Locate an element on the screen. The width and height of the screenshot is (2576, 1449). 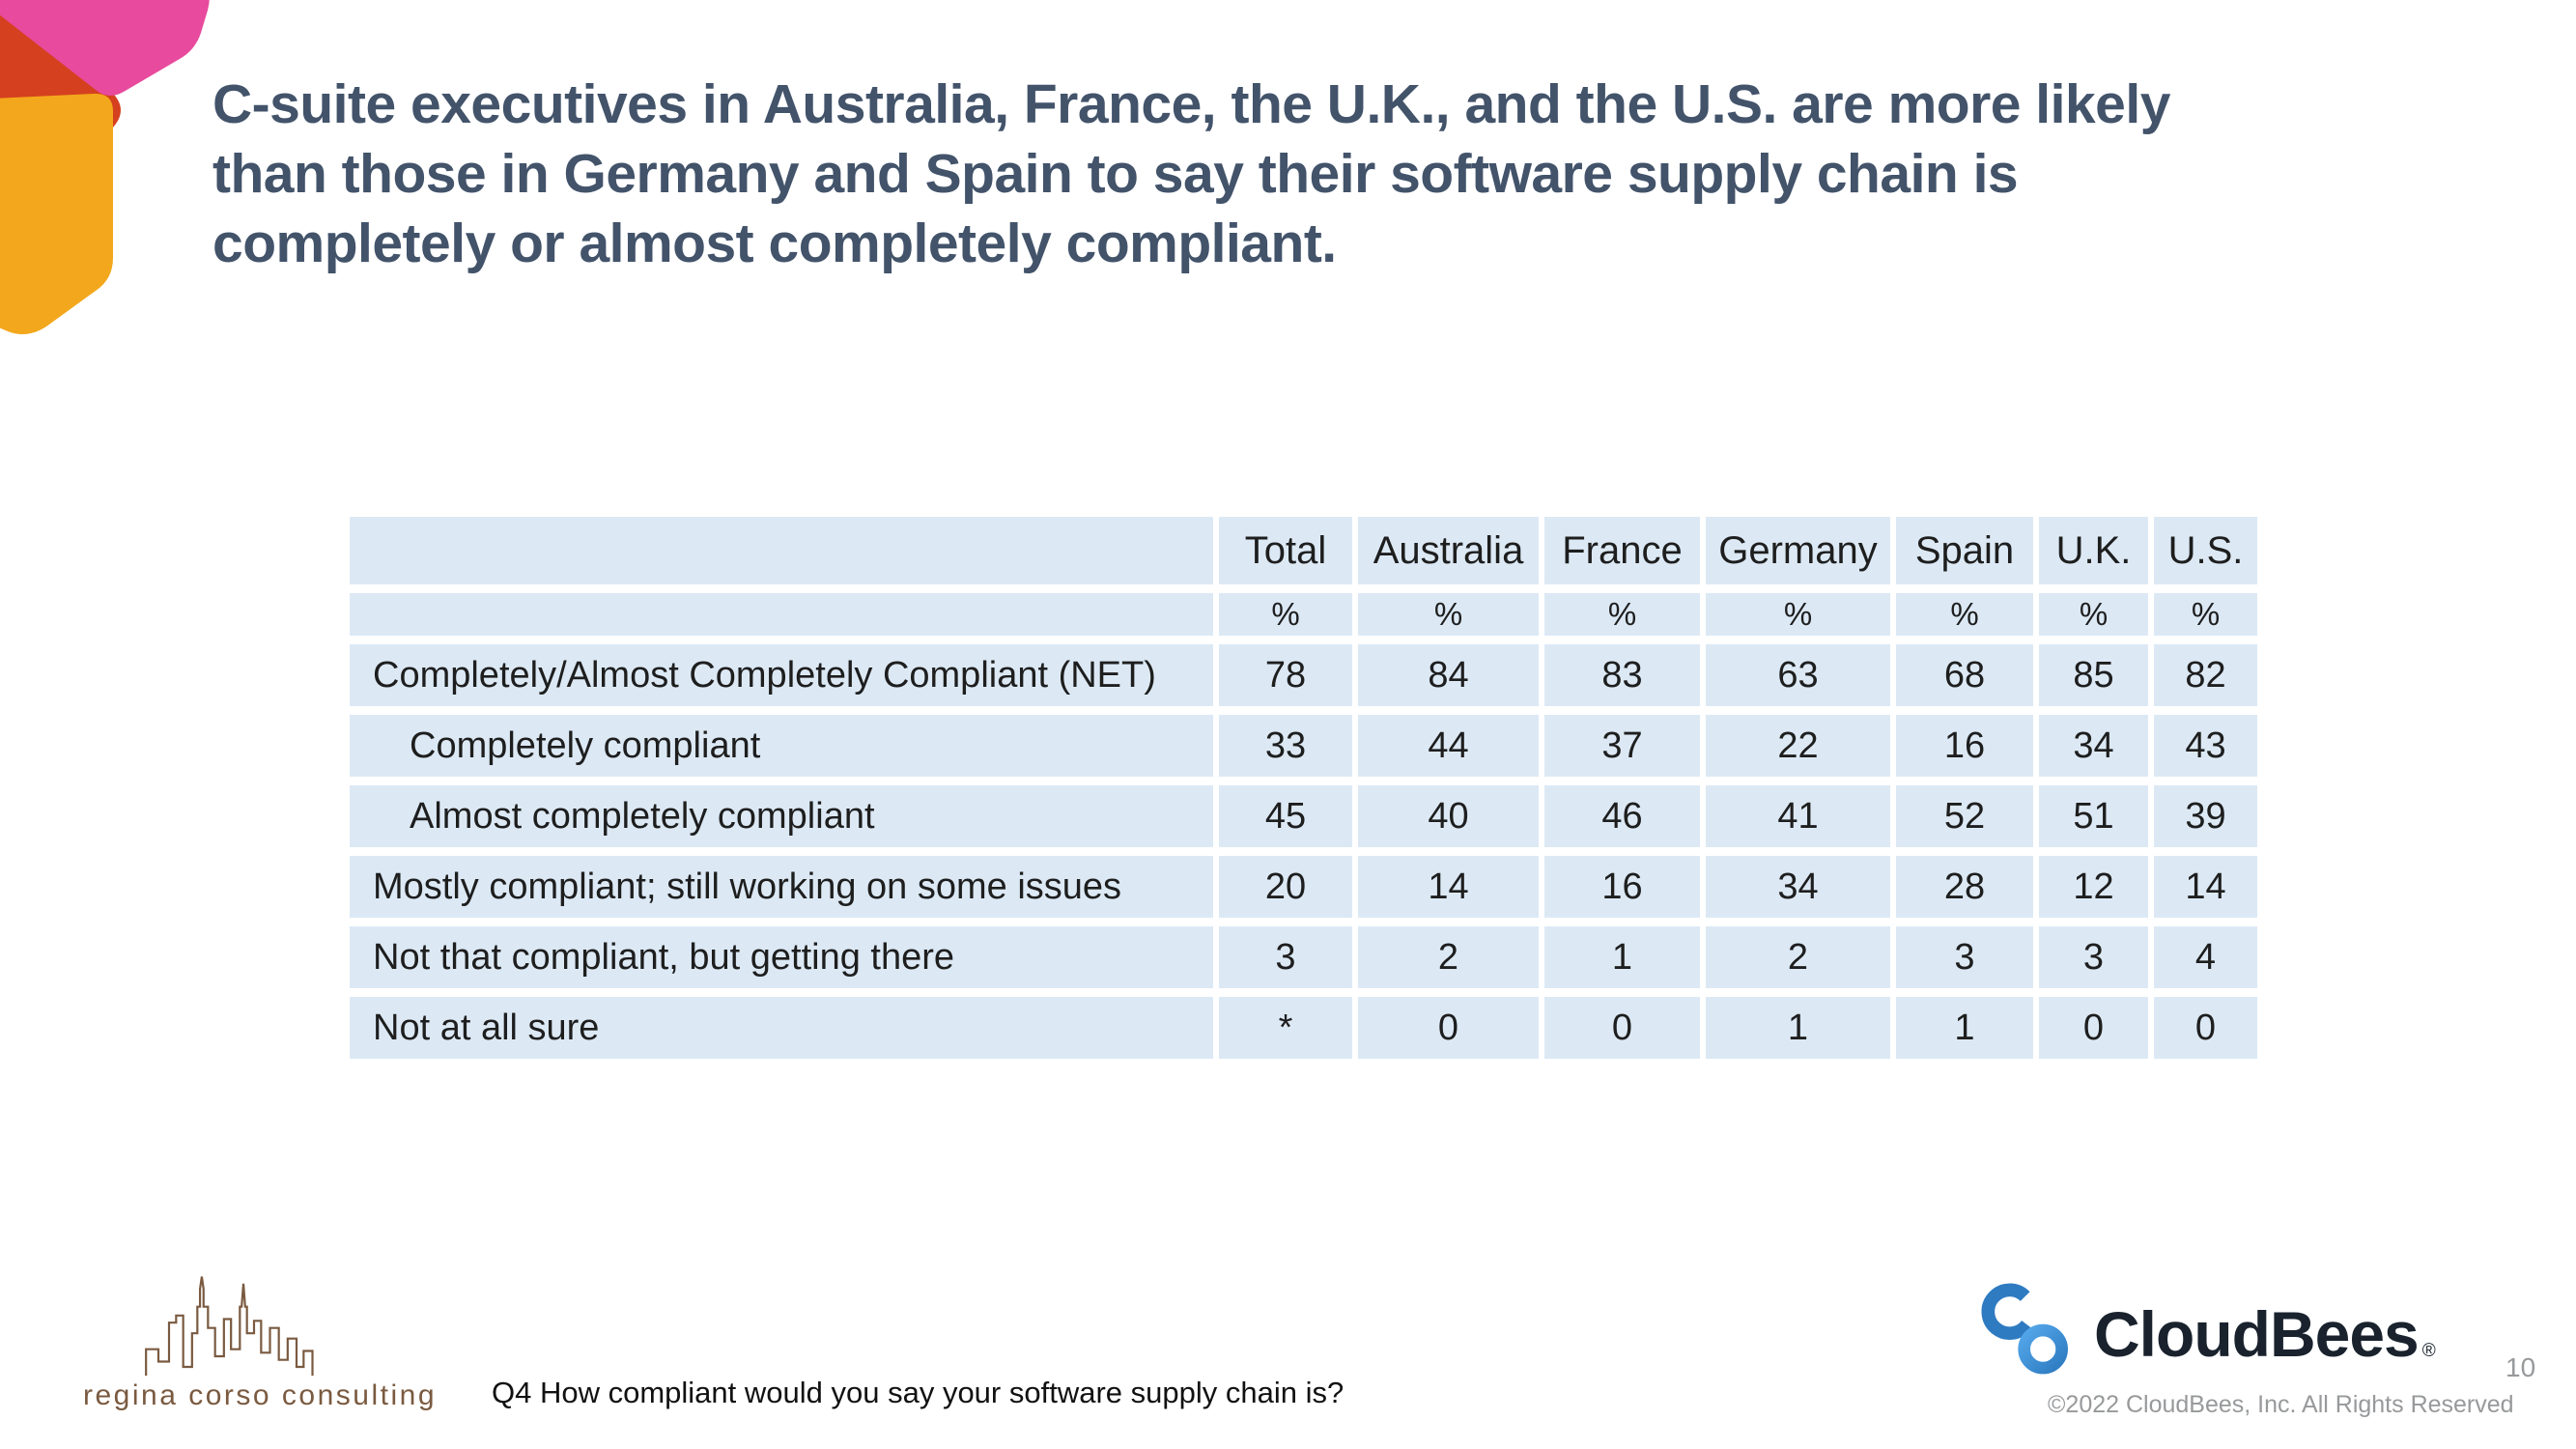
value-cell: 28 is located at coordinates (1964, 887).